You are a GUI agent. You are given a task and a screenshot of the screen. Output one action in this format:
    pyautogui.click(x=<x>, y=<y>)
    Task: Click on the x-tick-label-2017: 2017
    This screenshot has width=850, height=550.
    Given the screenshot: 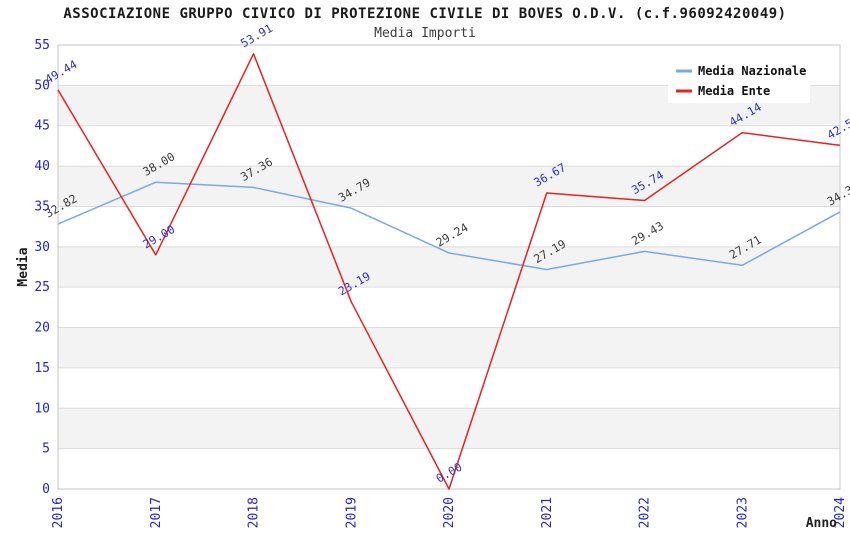 What is the action you would take?
    pyautogui.click(x=156, y=512)
    